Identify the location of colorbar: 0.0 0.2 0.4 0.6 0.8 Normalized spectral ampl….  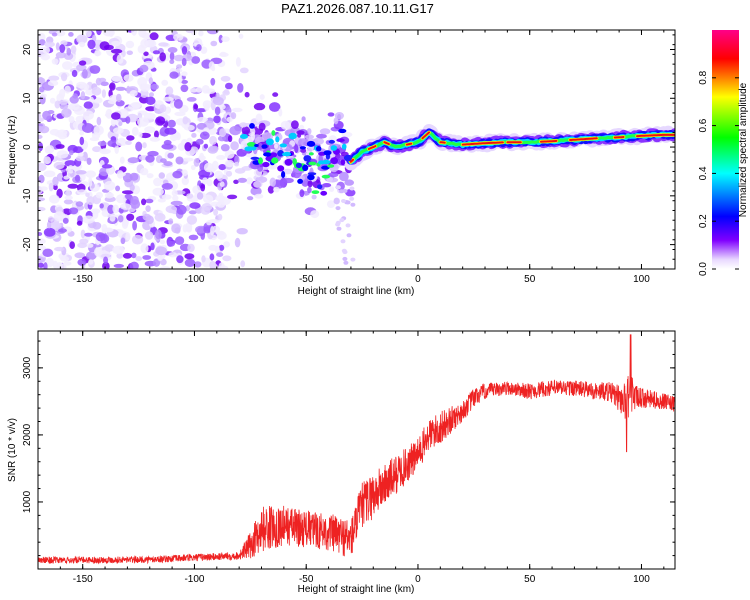
(723, 153).